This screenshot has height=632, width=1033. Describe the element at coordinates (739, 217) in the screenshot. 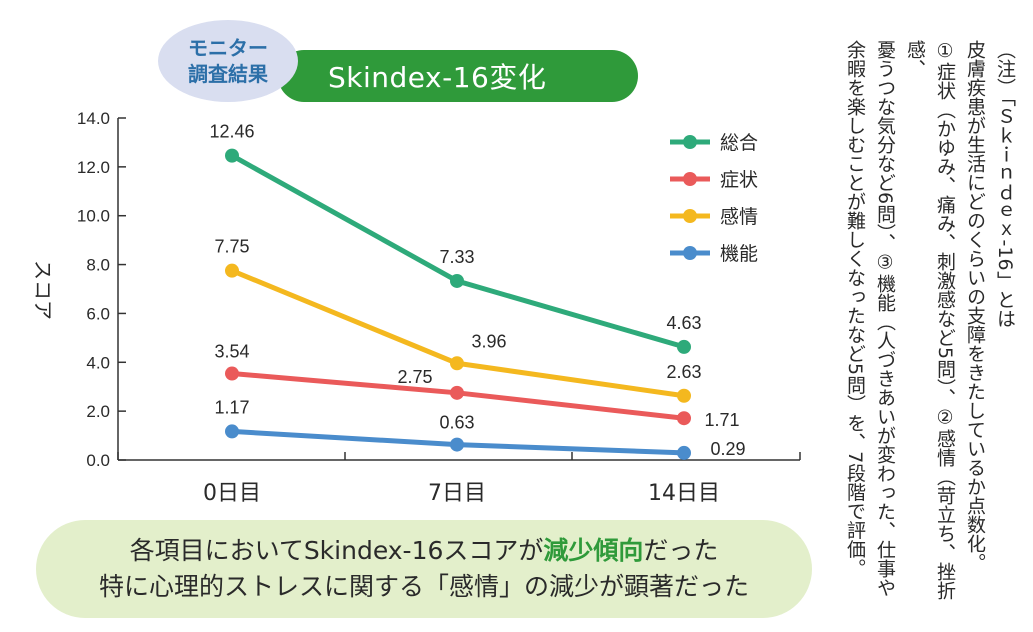

I see `legend-label: 感情` at that location.